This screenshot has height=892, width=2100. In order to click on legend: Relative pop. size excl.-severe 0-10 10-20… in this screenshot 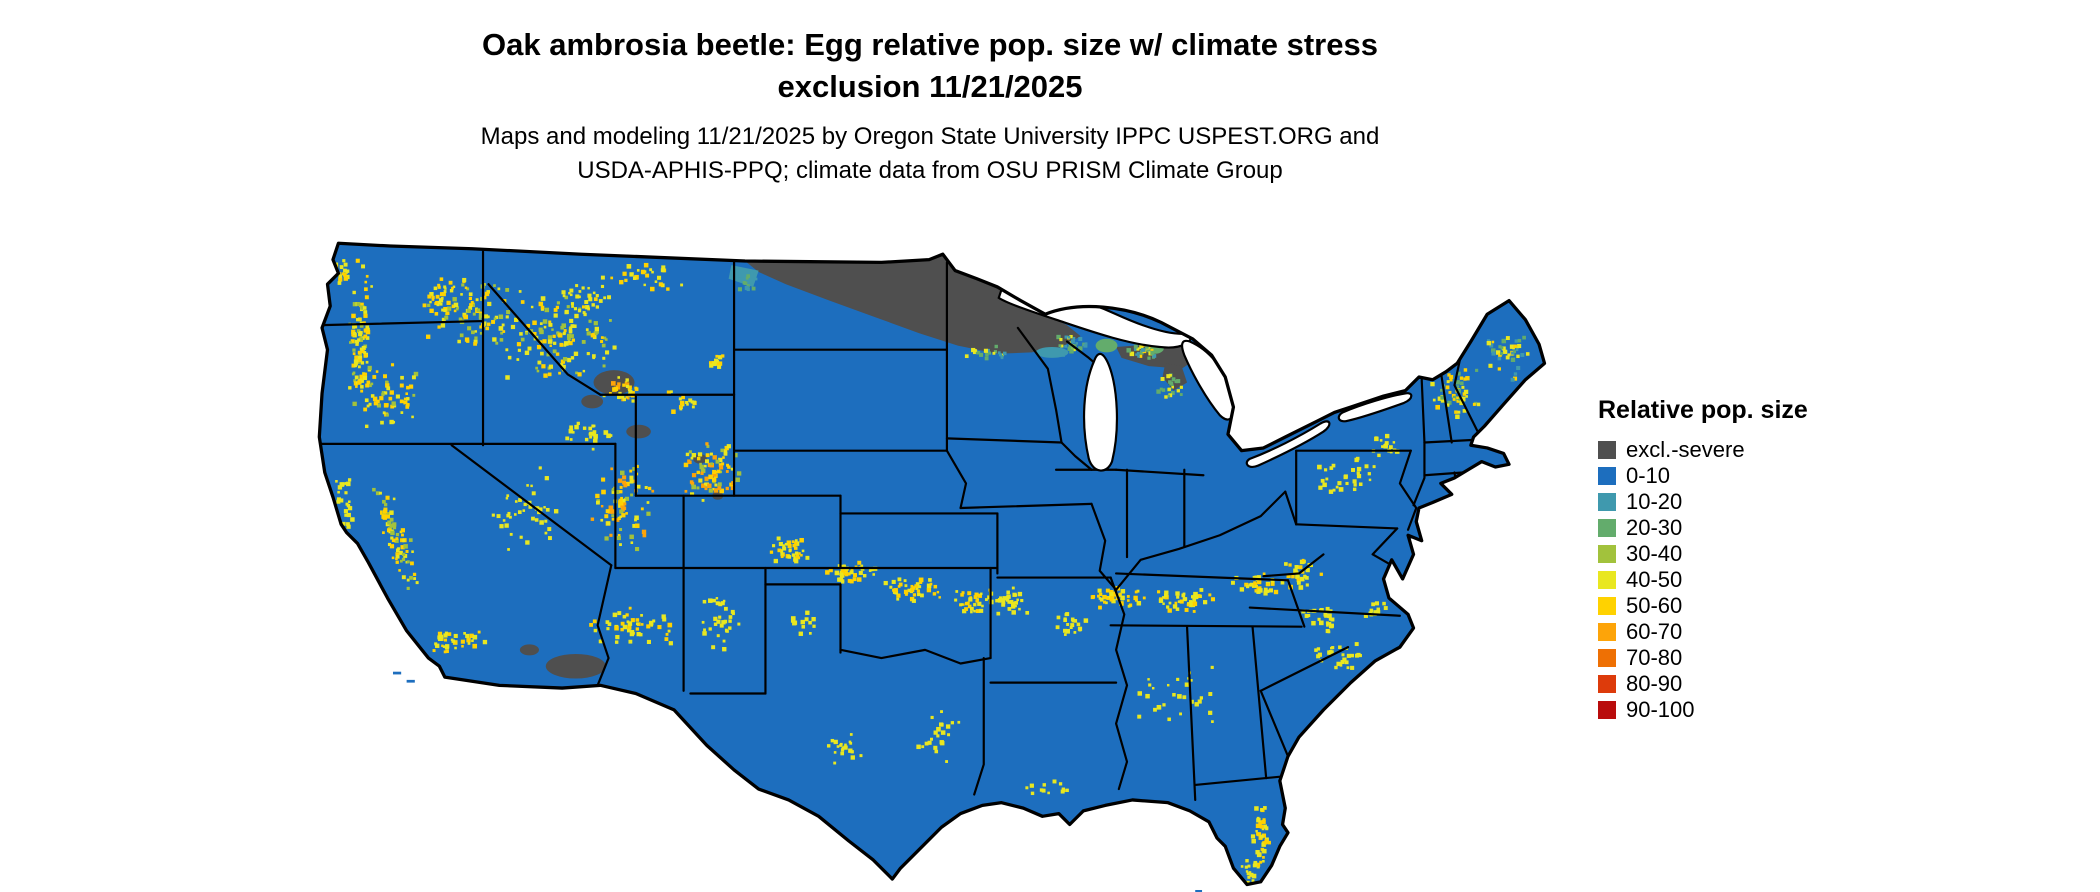, I will do `click(1703, 559)`.